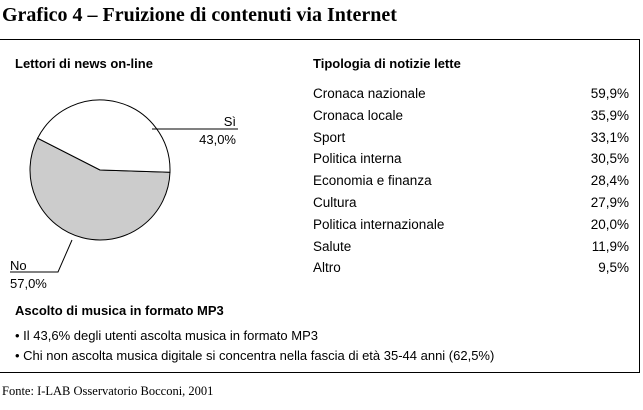 The image size is (643, 410). What do you see at coordinates (472, 139) in the screenshot?
I see `news-type-row: Sport 33,1%` at bounding box center [472, 139].